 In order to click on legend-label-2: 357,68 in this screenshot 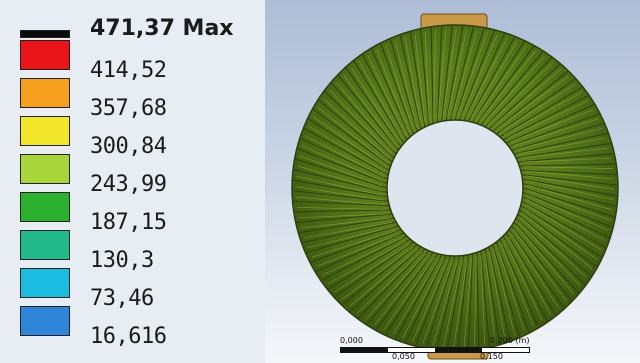, I will do `click(128, 108)`.